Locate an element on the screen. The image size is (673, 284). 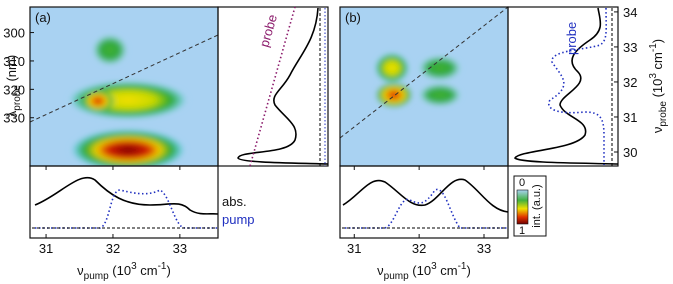
axis-label-part: λ is located at coordinates (11, 113).